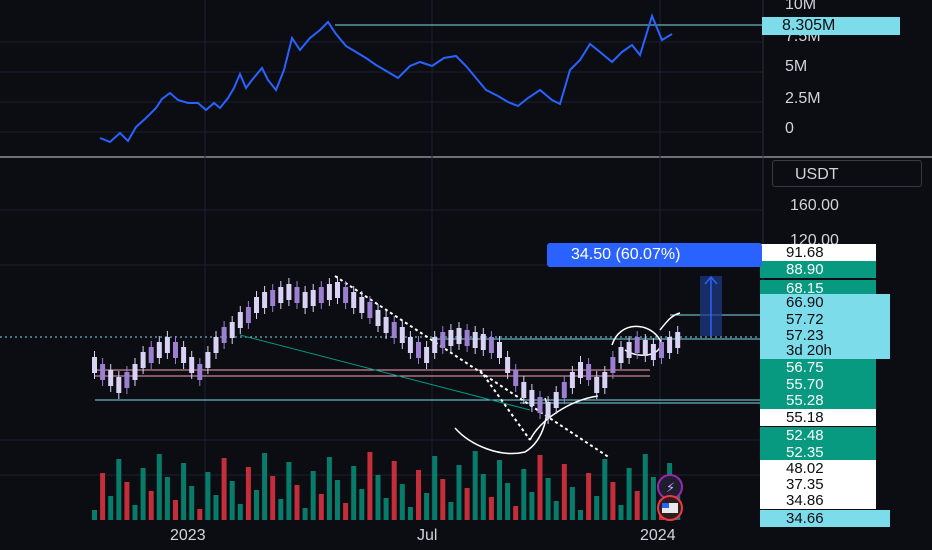  Describe the element at coordinates (818, 435) in the screenshot. I see `price-tag: 52.48` at that location.